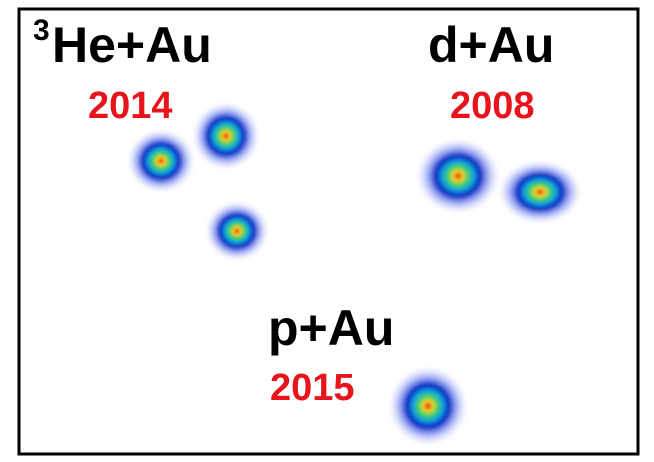 The width and height of the screenshot is (654, 462). What do you see at coordinates (132, 45) in the screenshot?
I see `system-label: He+Au` at bounding box center [132, 45].